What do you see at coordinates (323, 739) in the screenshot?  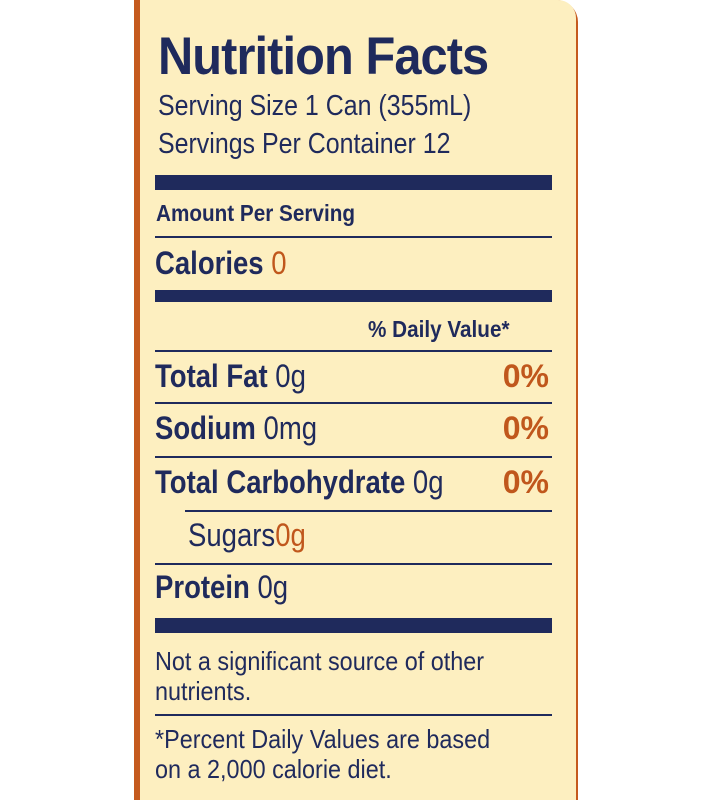 I see `footnote-line-1: *Percent Daily Values are based` at bounding box center [323, 739].